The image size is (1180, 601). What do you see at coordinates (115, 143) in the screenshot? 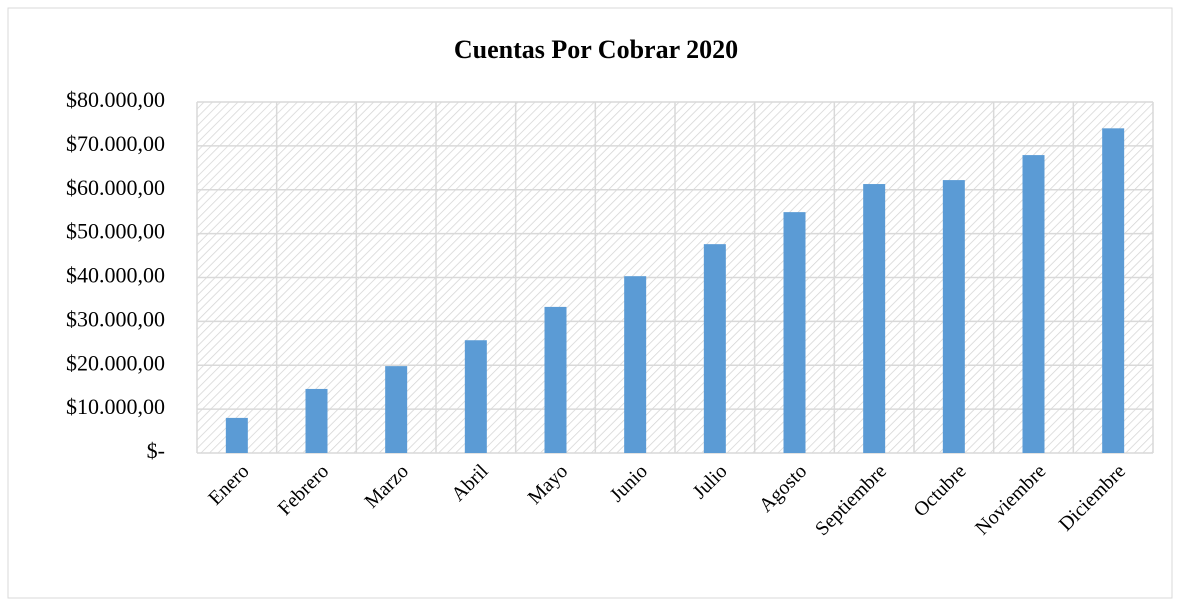
I see `y-tick-label: $70.000,00` at bounding box center [115, 143].